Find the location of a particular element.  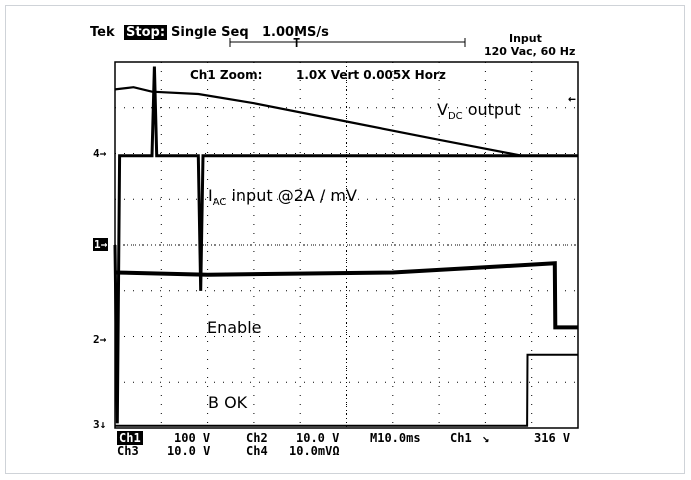

footer-ch2-val: 10.0 V is located at coordinates (317, 438).